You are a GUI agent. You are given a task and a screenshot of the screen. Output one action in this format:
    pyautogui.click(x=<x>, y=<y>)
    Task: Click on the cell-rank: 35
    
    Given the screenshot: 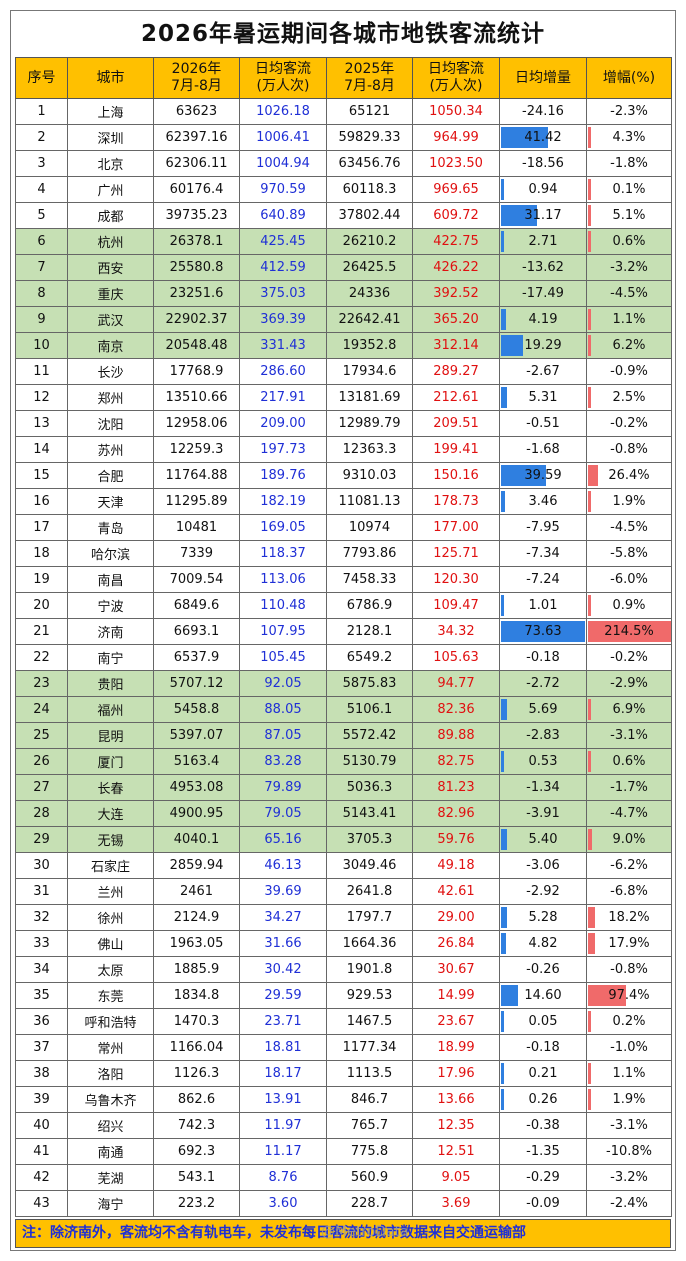 What is the action you would take?
    pyautogui.click(x=41, y=995)
    